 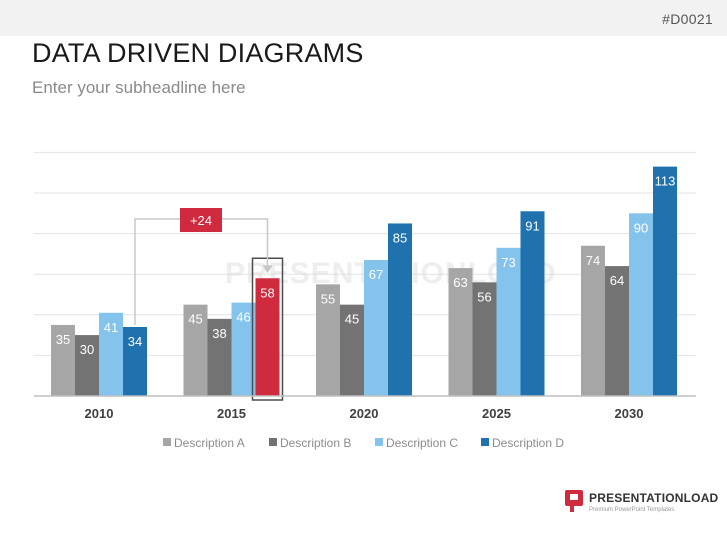 What do you see at coordinates (63, 339) in the screenshot?
I see `bar-data-label: 35` at bounding box center [63, 339].